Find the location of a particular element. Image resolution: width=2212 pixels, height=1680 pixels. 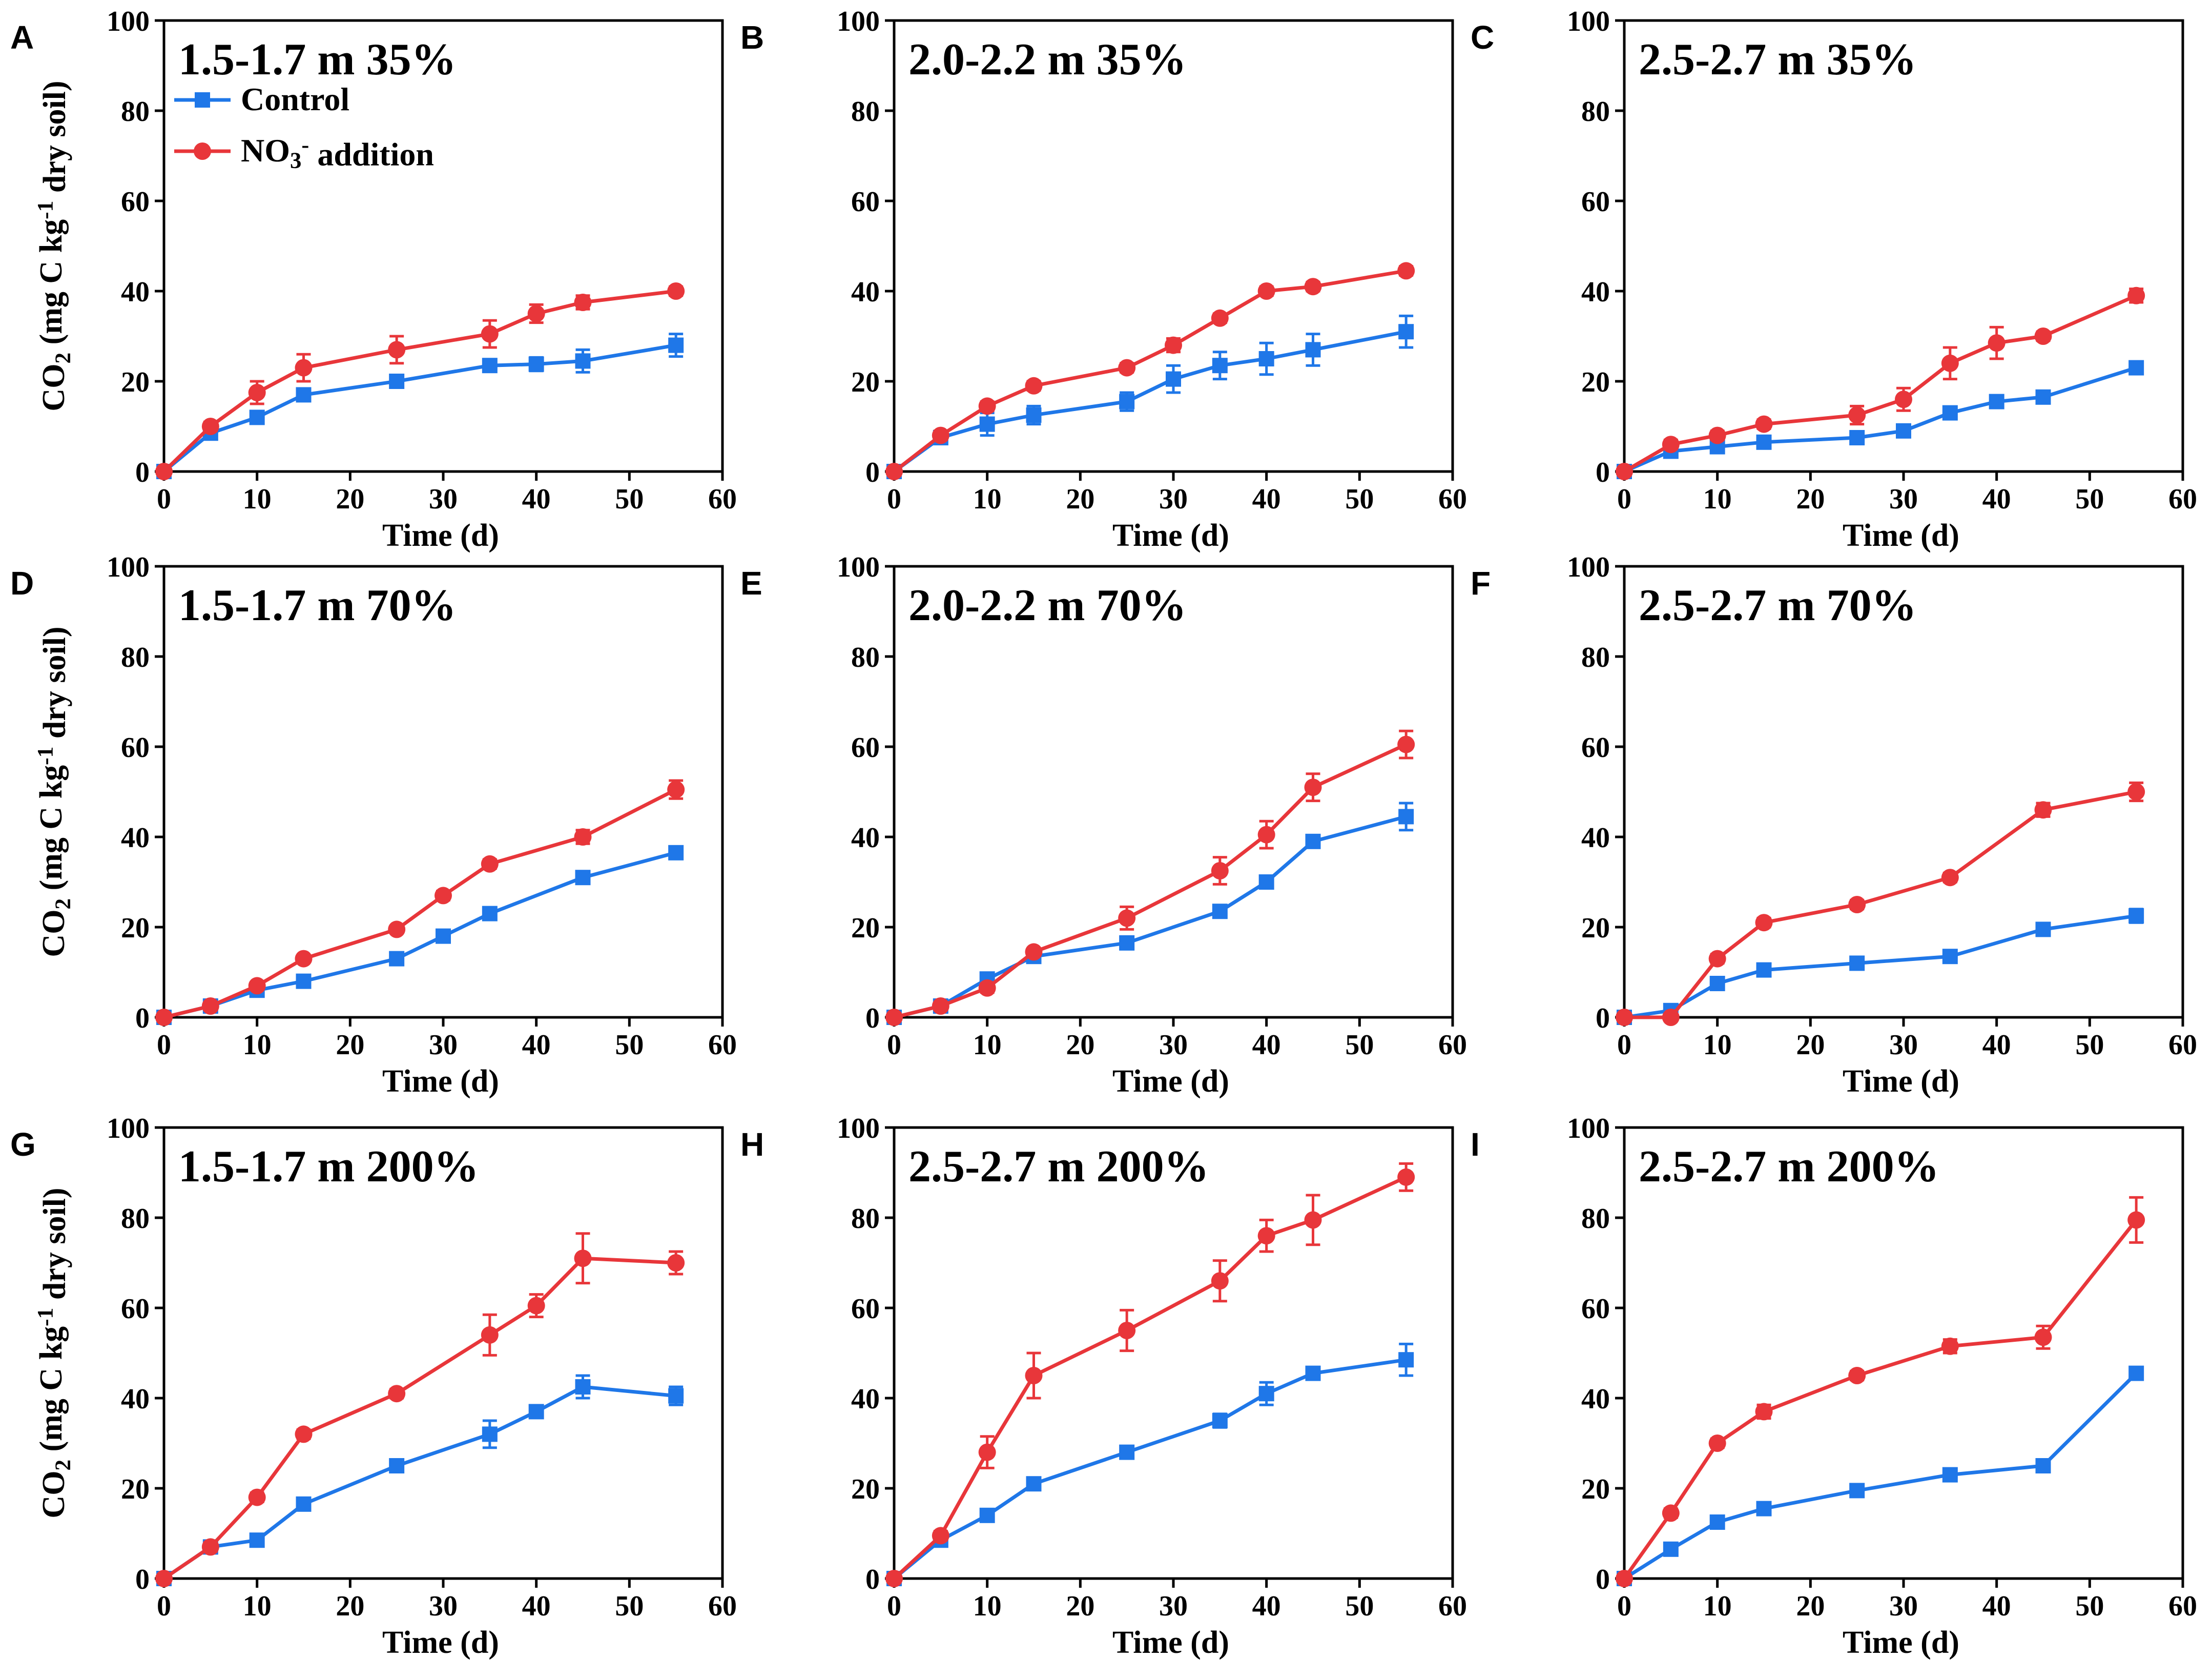

panel-title: 2.5-2.7 m 200% is located at coordinates (1789, 1167).